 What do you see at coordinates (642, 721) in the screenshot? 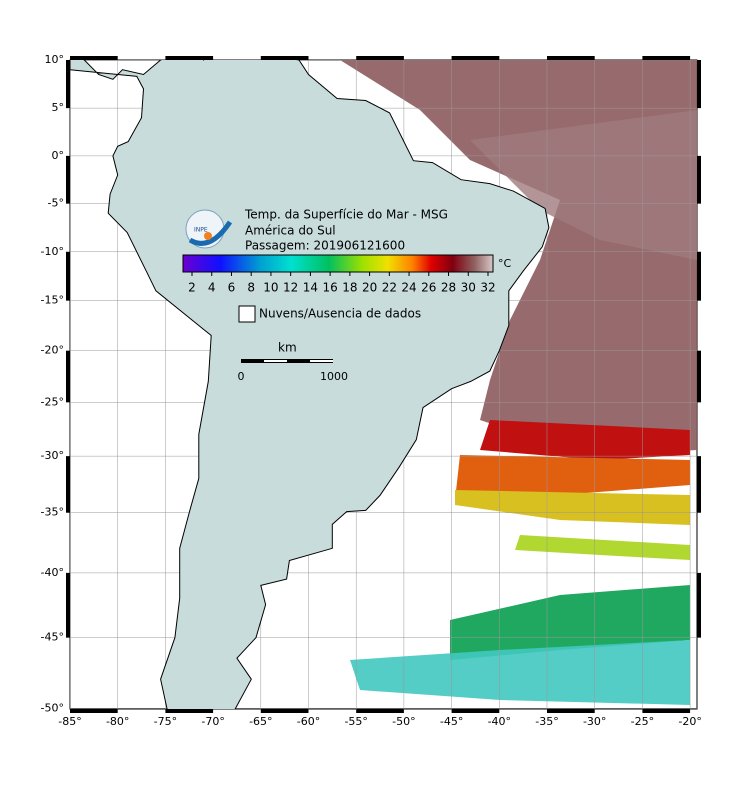
I see `lon-label: -25°` at bounding box center [642, 721].